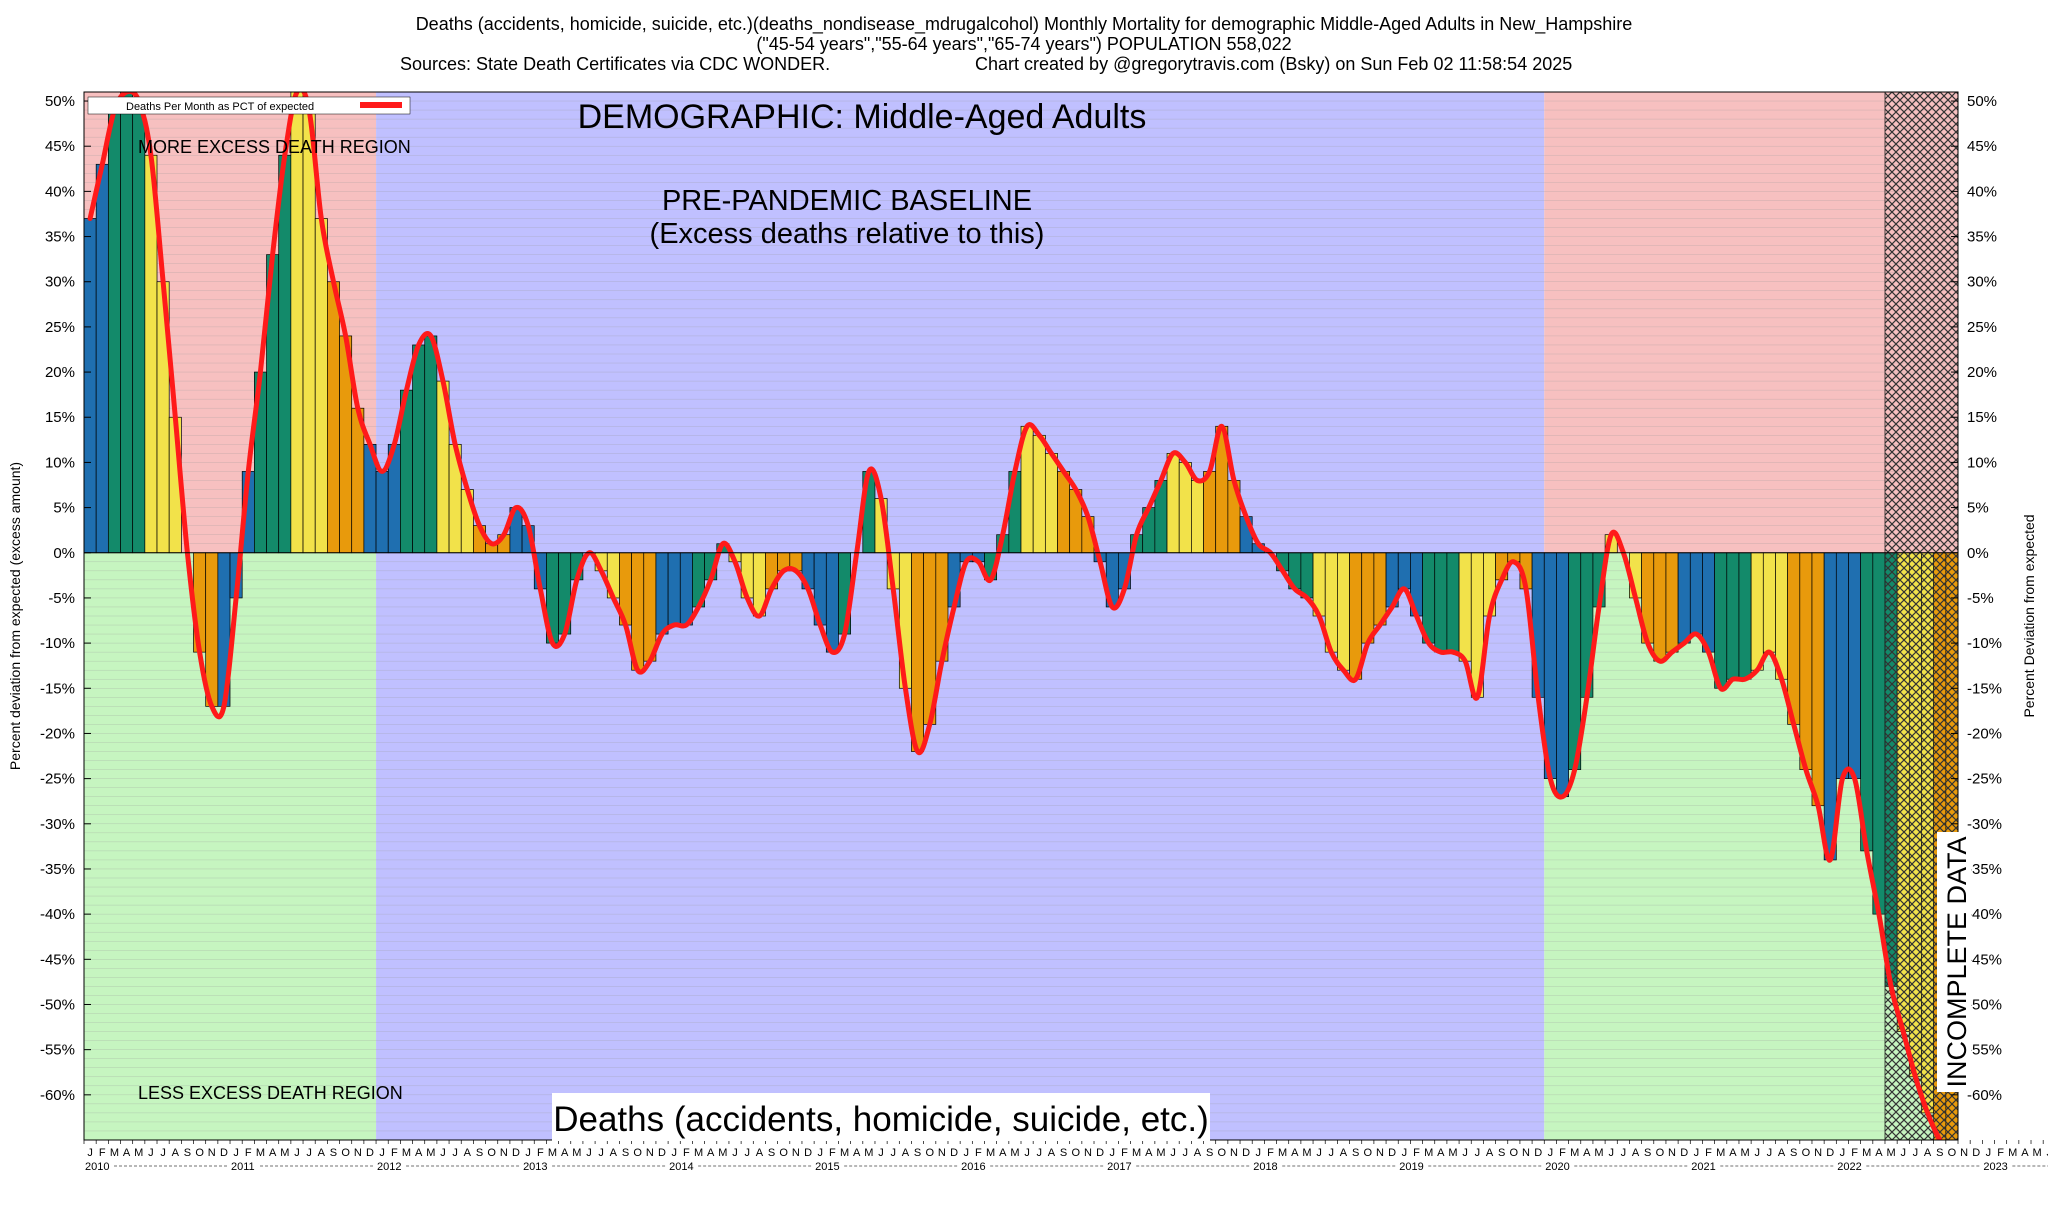  What do you see at coordinates (1982, 146) in the screenshot?
I see `y-tick-label-right: 45%` at bounding box center [1982, 146].